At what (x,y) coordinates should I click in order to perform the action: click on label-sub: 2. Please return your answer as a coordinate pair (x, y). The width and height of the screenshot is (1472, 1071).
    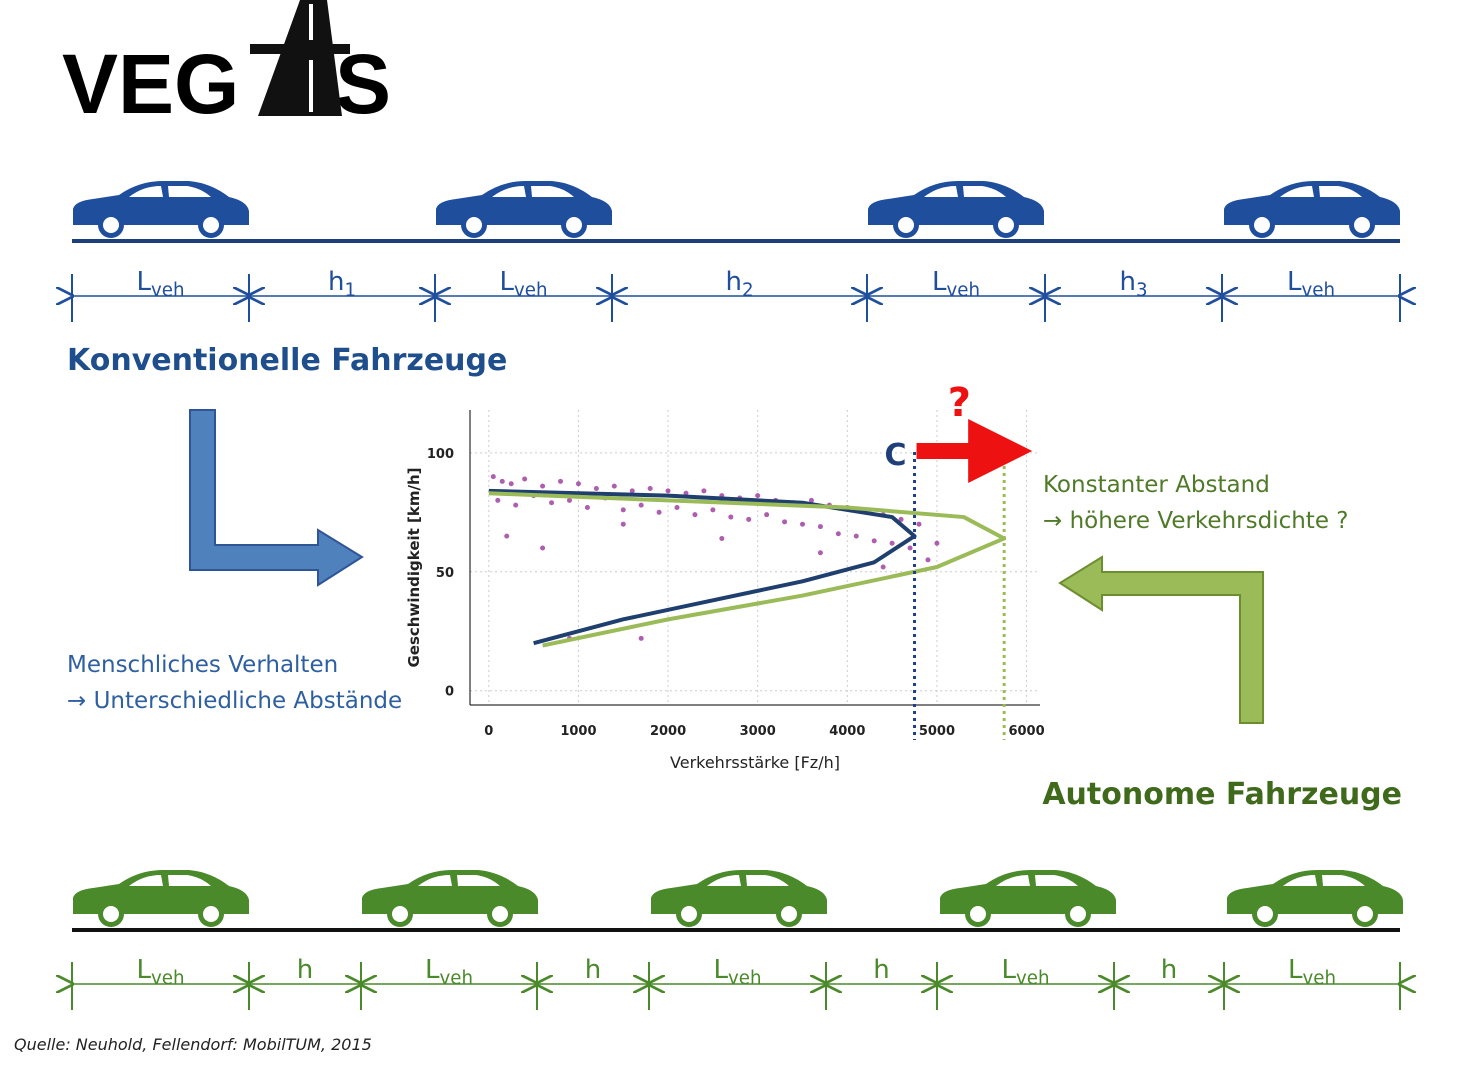
    Looking at the image, I should click on (748, 290).